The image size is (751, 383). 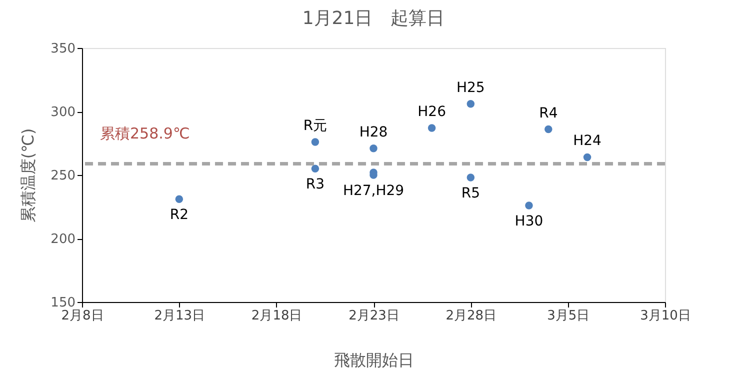 What do you see at coordinates (180, 316) in the screenshot?
I see `x-tick-label: 2月13日` at bounding box center [180, 316].